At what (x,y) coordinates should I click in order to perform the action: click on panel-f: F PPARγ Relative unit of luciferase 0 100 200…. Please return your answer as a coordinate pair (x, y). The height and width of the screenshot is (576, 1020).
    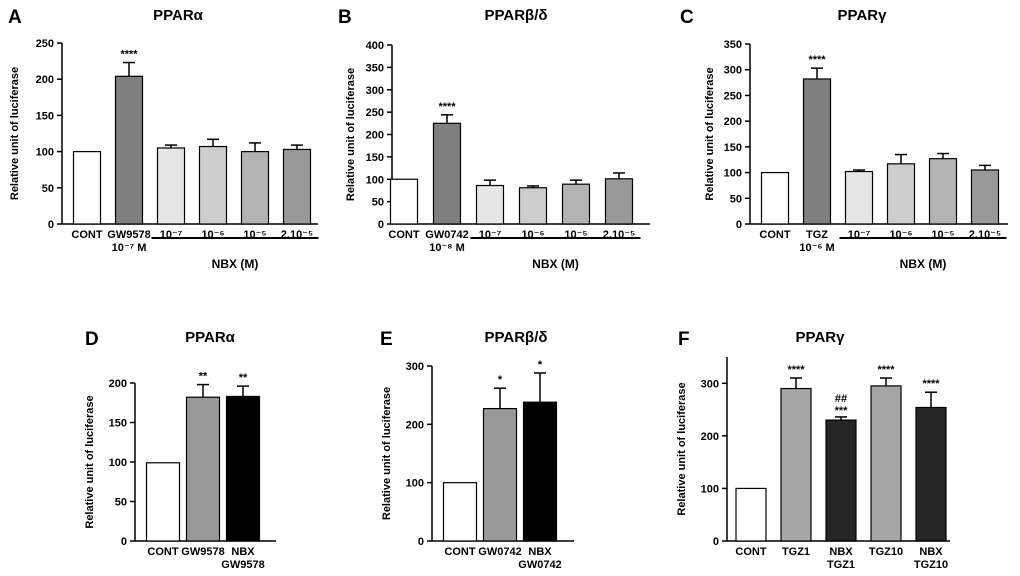
    Looking at the image, I should click on (813, 450).